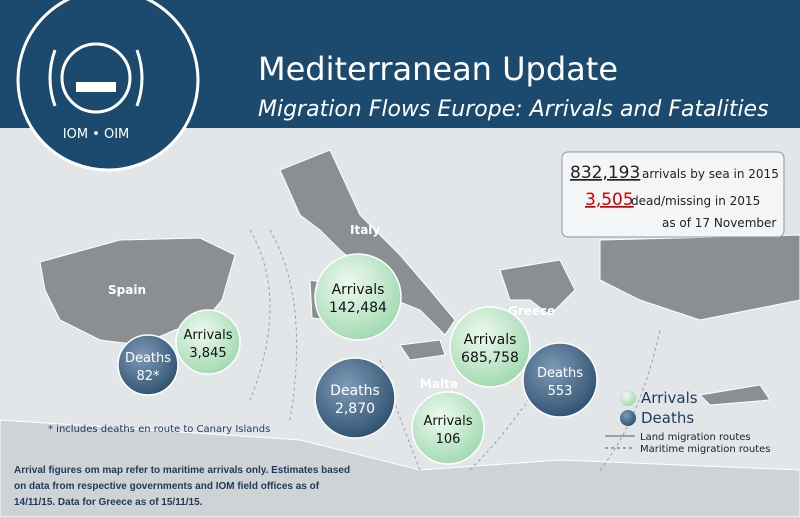  I want to click on legend-deaths-swatch, so click(628, 418).